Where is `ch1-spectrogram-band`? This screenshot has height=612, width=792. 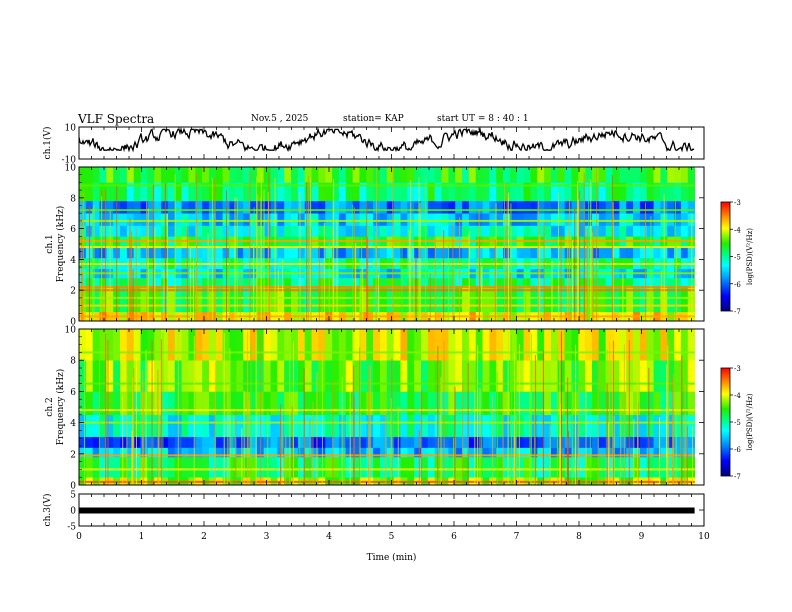 ch1-spectrogram-band is located at coordinates (387, 185).